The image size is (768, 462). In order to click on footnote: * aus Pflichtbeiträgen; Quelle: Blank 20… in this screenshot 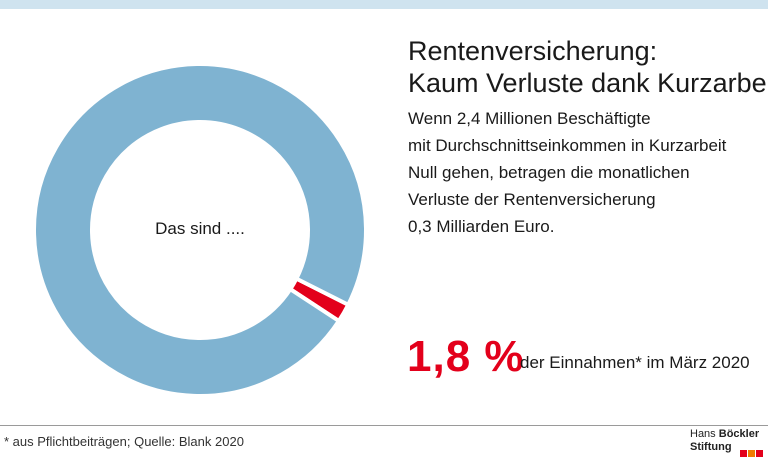, I will do `click(124, 441)`.